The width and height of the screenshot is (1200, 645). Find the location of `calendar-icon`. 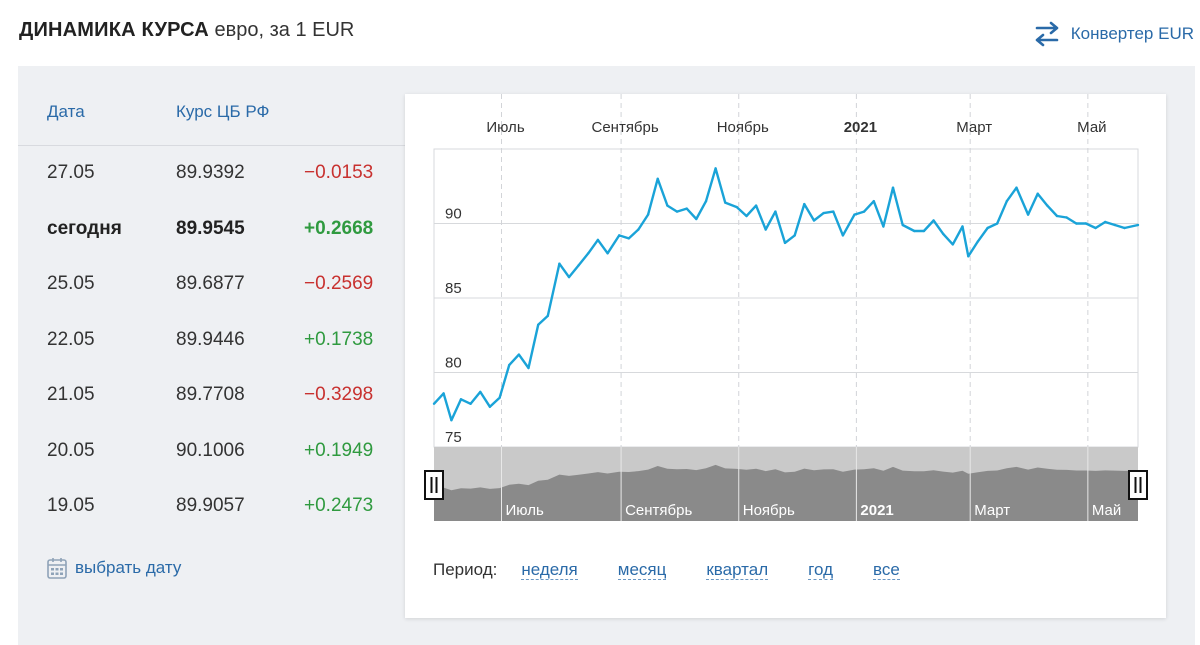

calendar-icon is located at coordinates (57, 568).